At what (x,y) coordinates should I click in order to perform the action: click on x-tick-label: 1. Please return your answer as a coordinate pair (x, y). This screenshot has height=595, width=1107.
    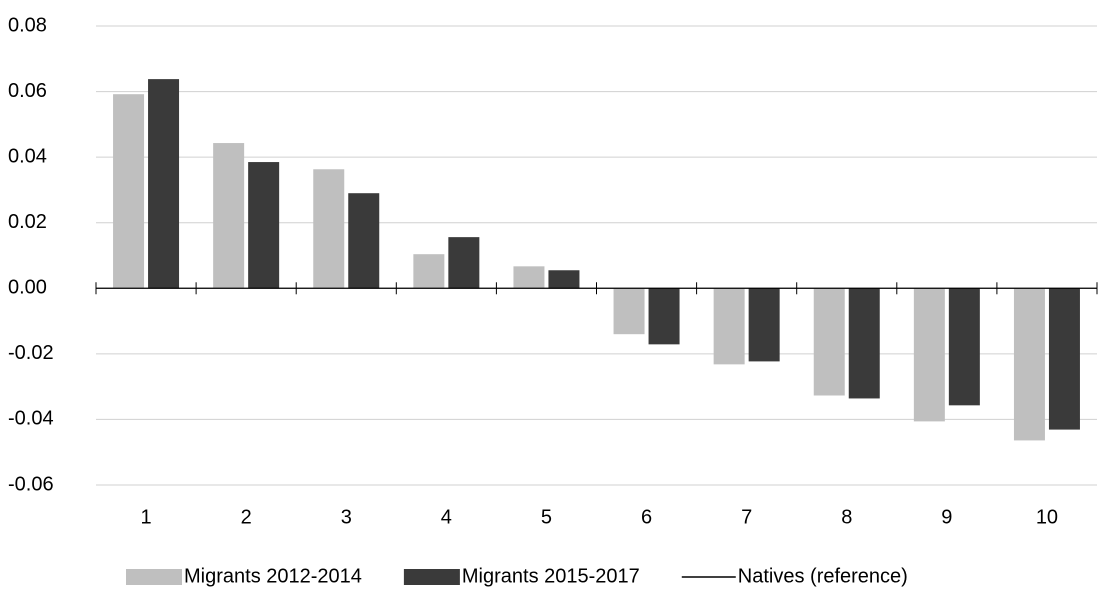
    Looking at the image, I should click on (145, 517).